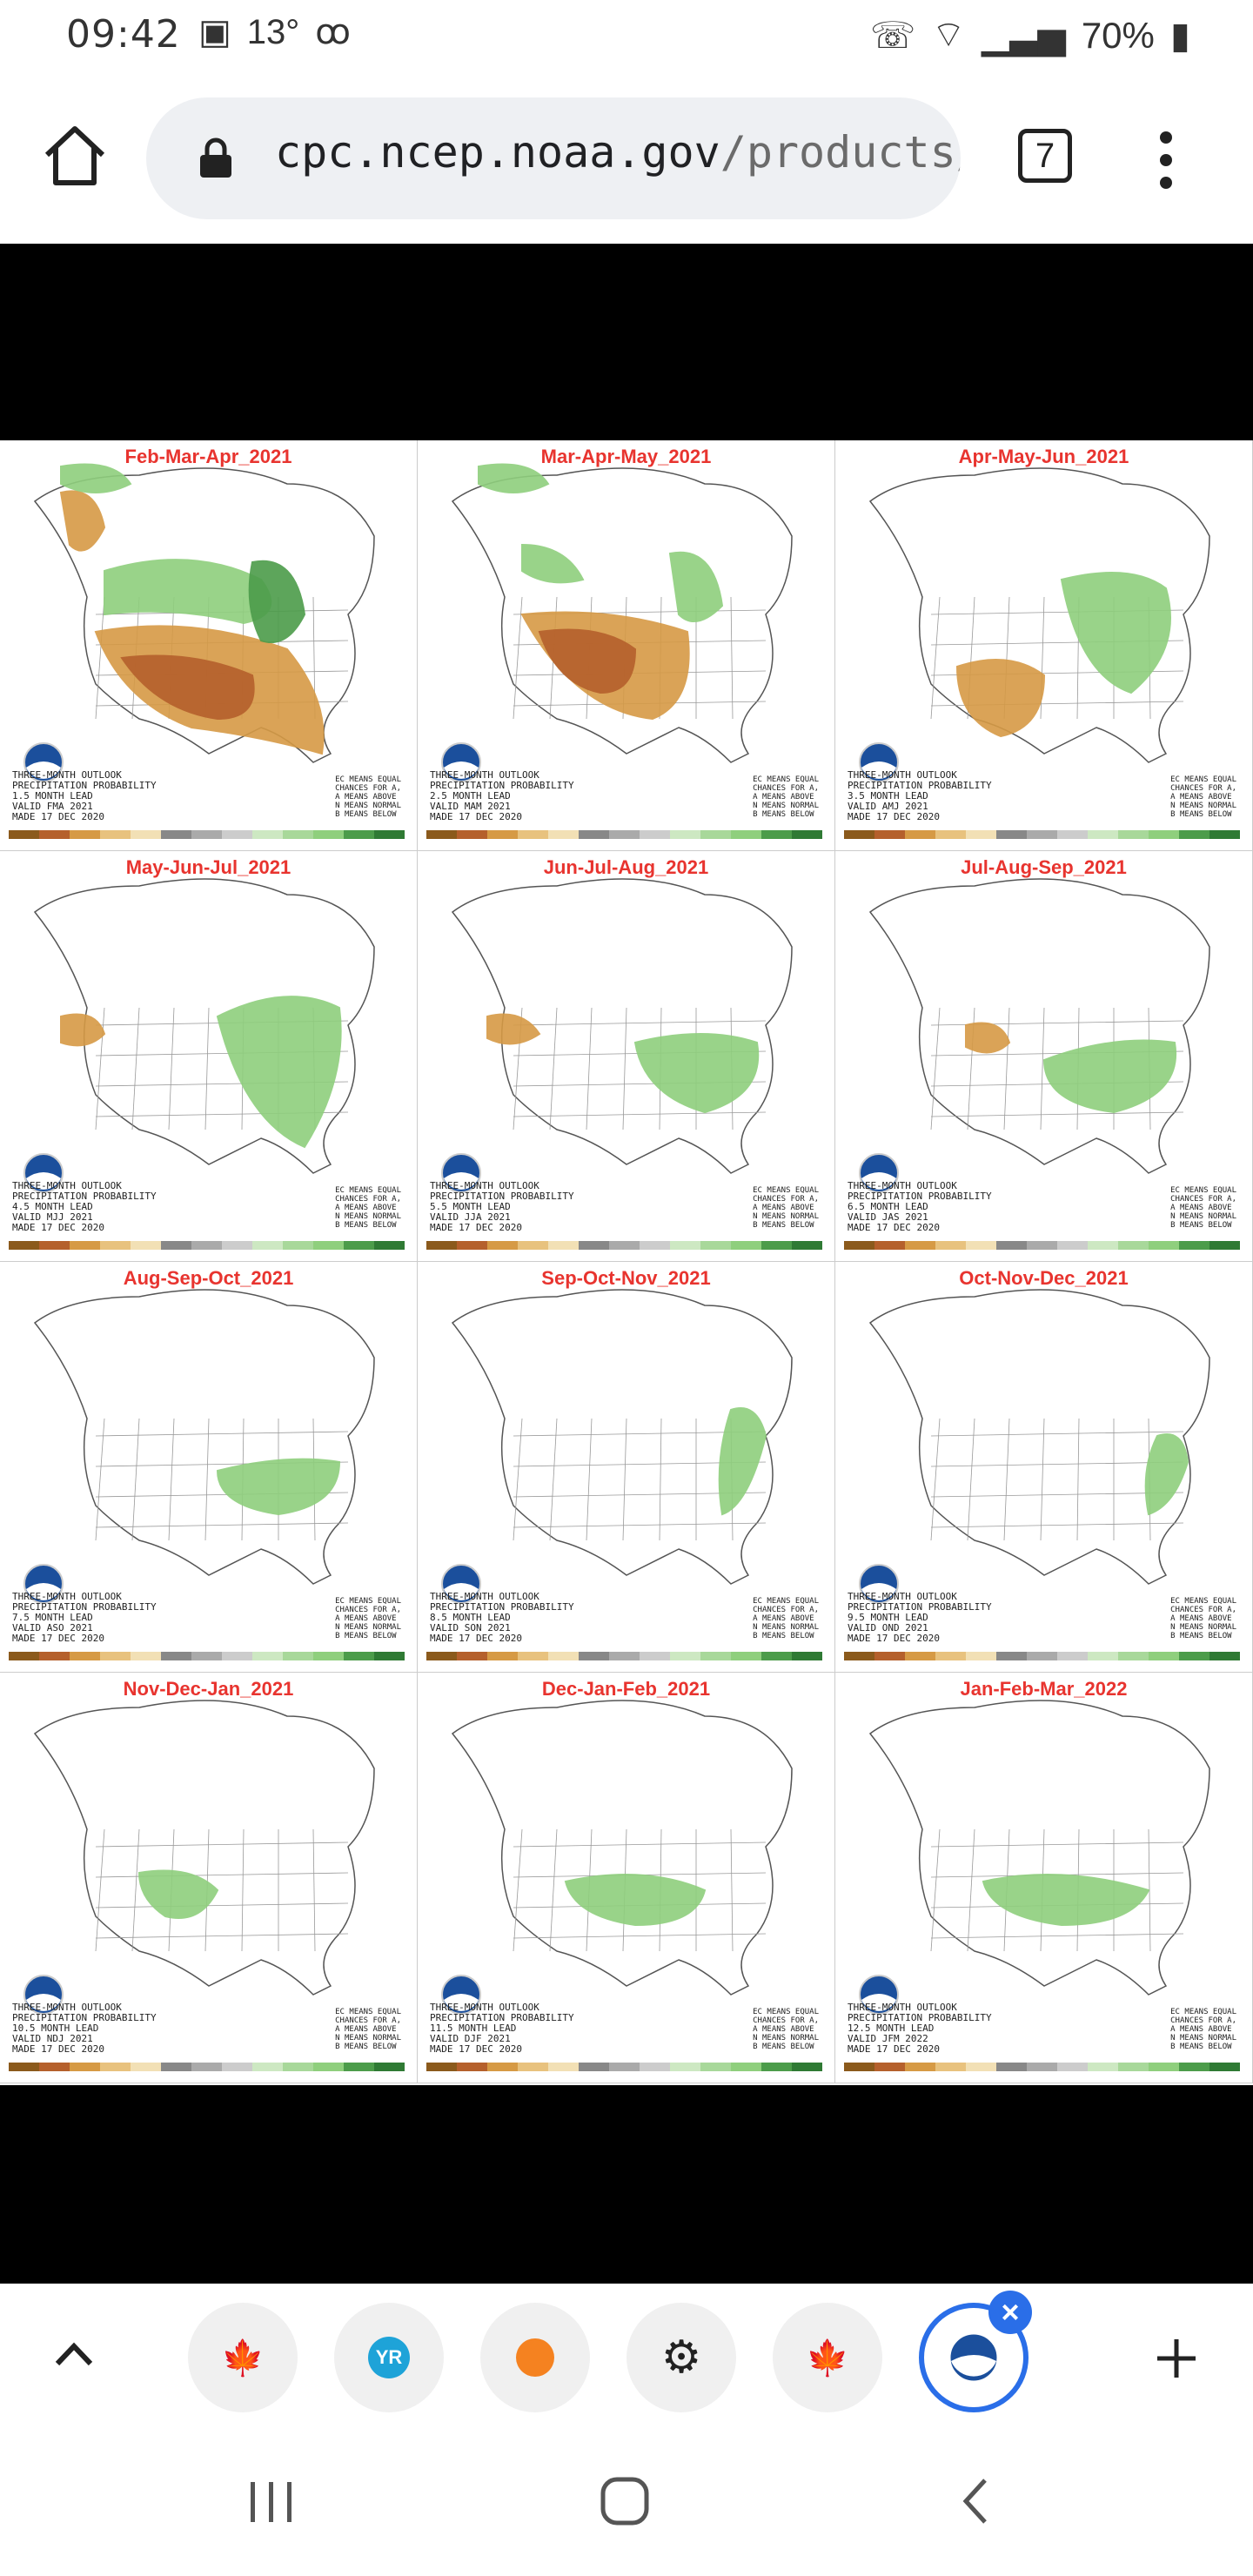 This screenshot has height=2576, width=1253. Describe the element at coordinates (1023, 35) in the screenshot. I see `signal-icon: ▁▃▅` at that location.